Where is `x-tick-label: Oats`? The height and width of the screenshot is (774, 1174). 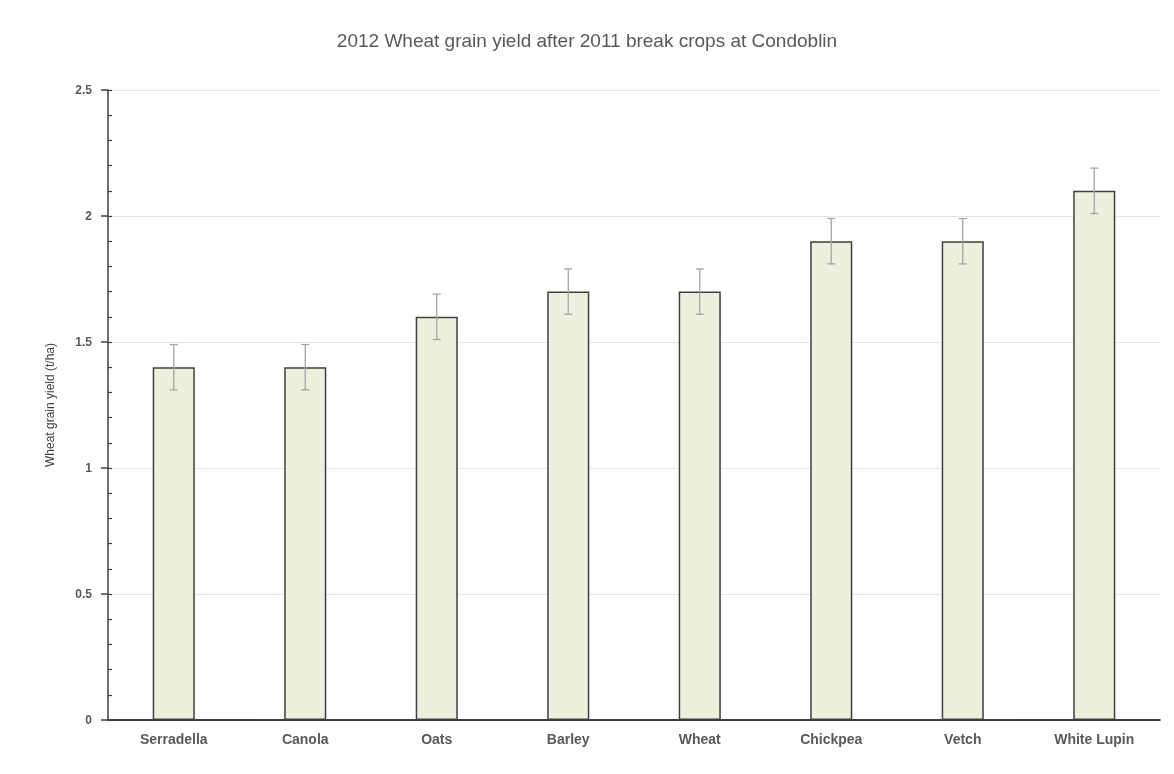
x-tick-label: Oats is located at coordinates (437, 739).